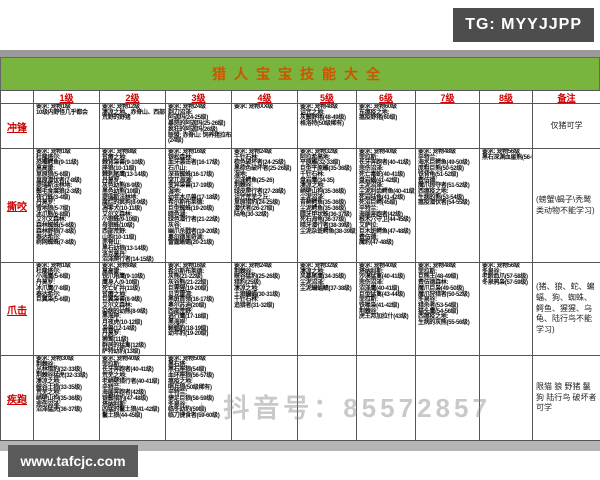 The width and height of the screenshot is (600, 480). I want to click on cell-line: 棕色破坏者(24-25级), so click(260, 163).